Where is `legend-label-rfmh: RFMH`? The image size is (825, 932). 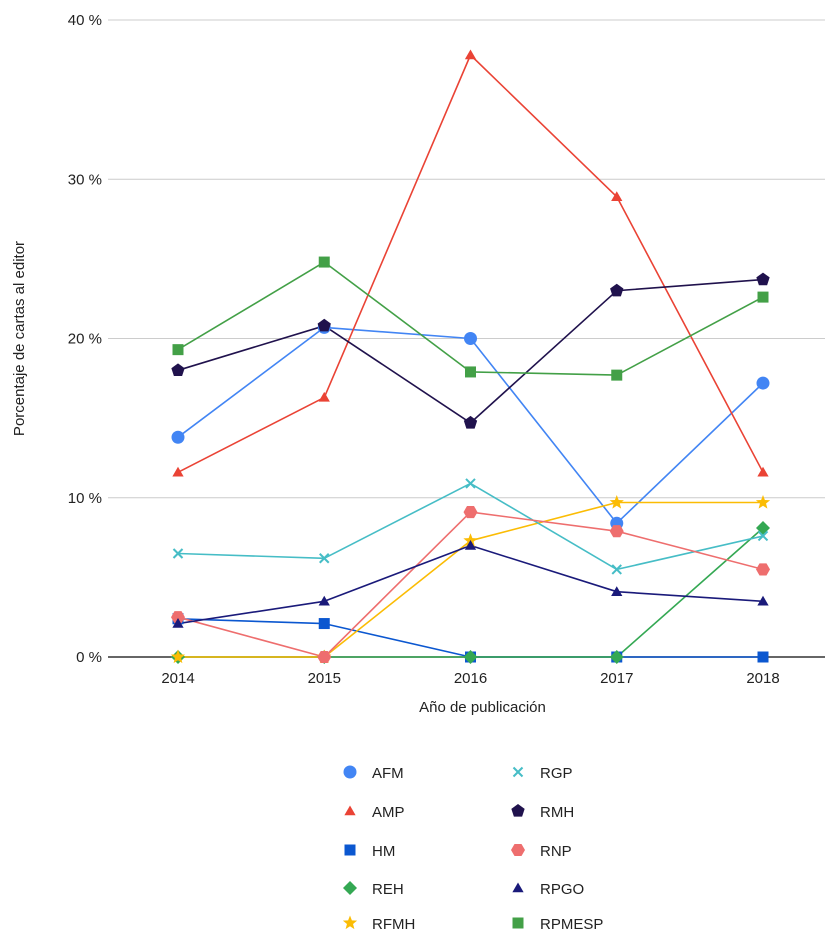
legend-label-rfmh: RFMH is located at coordinates (393, 924).